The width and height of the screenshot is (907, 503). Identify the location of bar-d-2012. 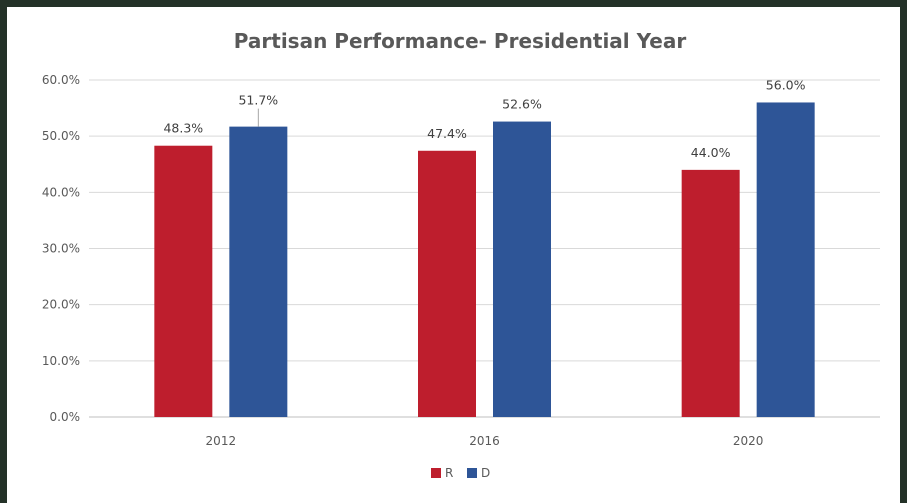
(258, 271).